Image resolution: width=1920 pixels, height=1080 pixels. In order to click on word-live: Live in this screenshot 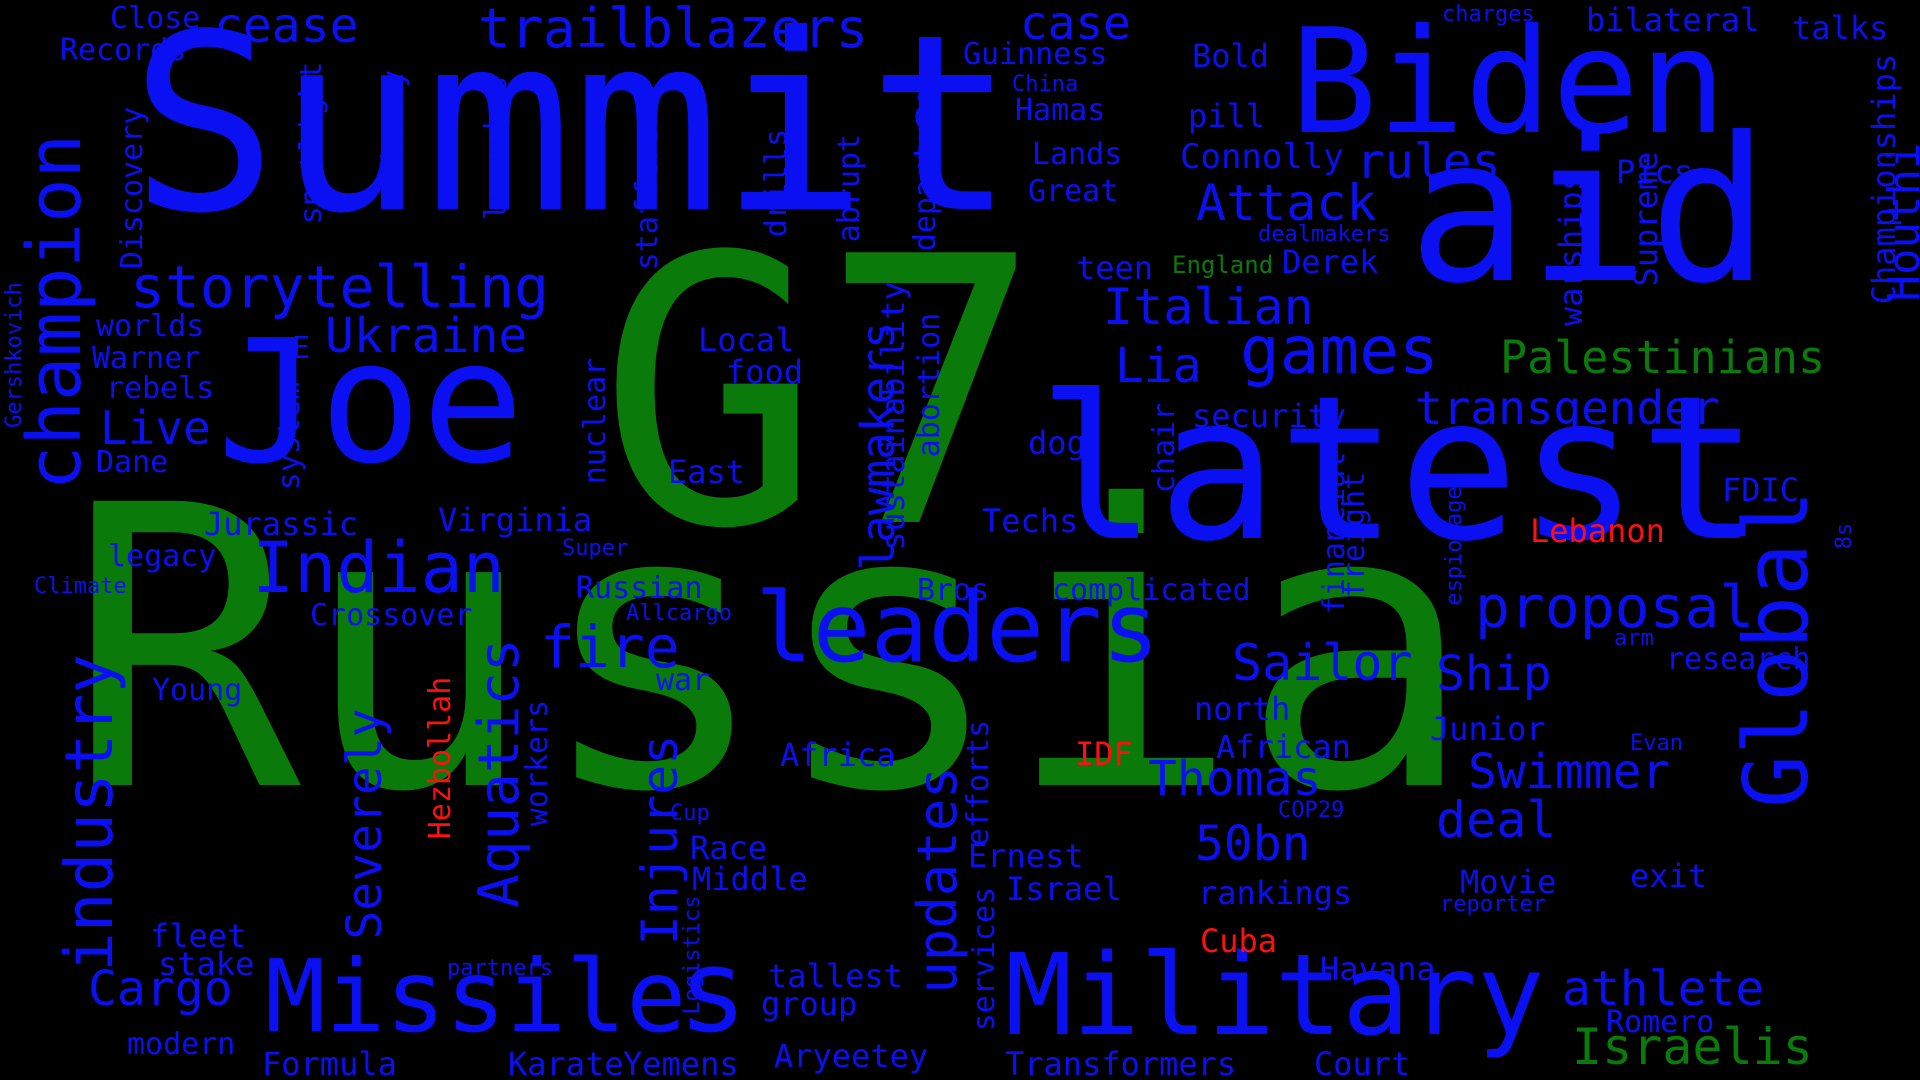, I will do `click(155, 428)`.